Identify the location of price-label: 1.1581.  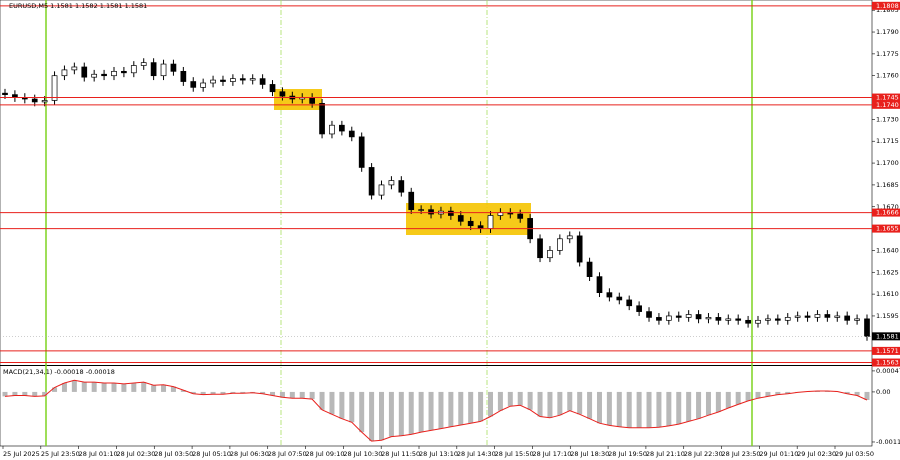
(887, 336).